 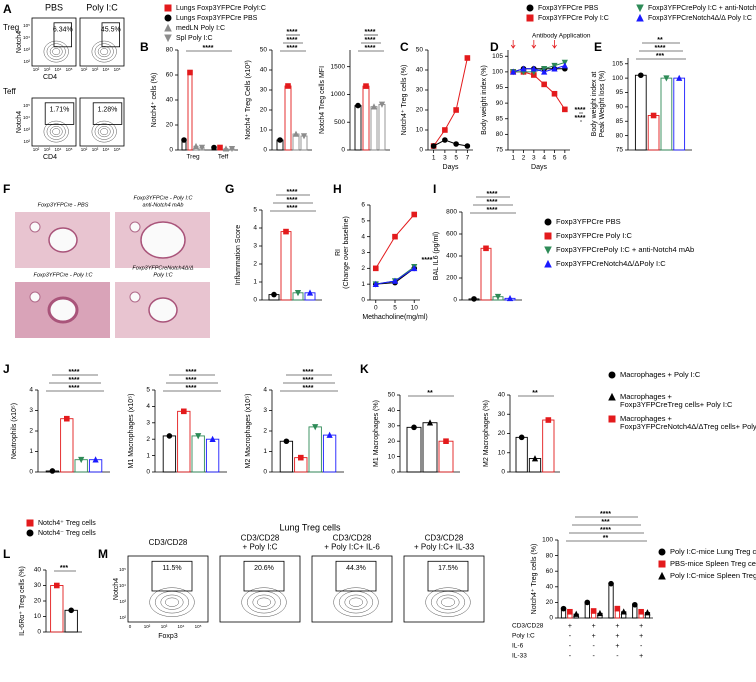 I want to click on vessel, so click(x=135, y=297).